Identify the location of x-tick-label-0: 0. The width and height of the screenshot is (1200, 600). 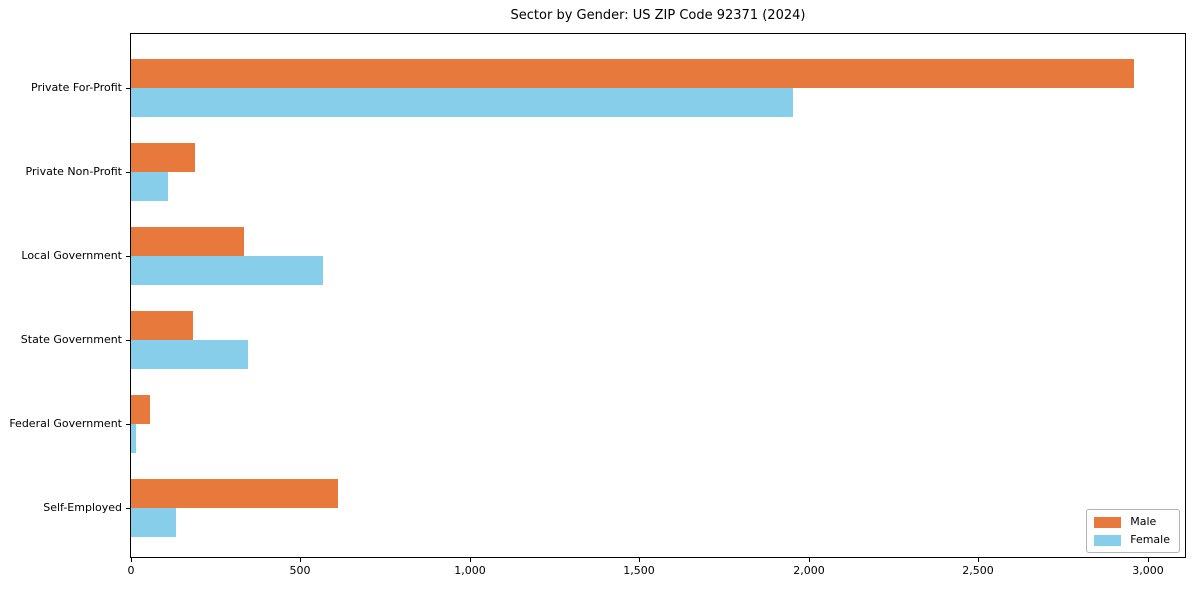
(131, 570).